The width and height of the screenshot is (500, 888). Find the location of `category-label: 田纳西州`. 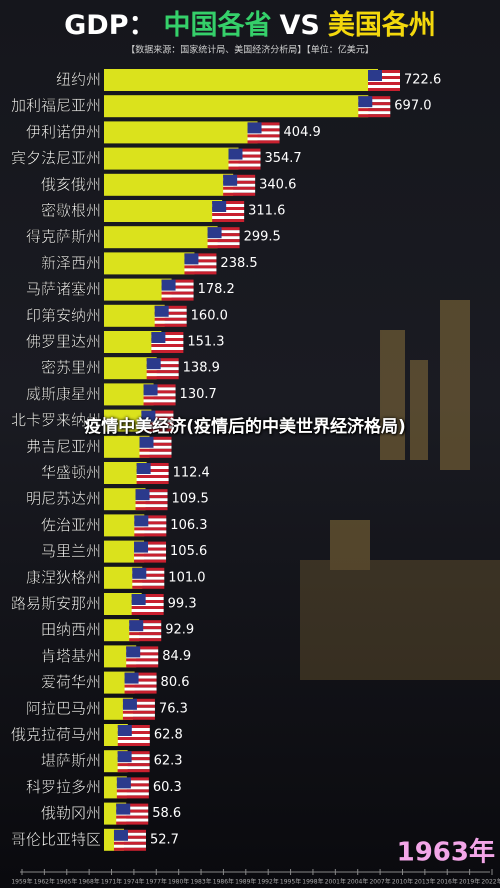

category-label: 田纳西州 is located at coordinates (71, 630).